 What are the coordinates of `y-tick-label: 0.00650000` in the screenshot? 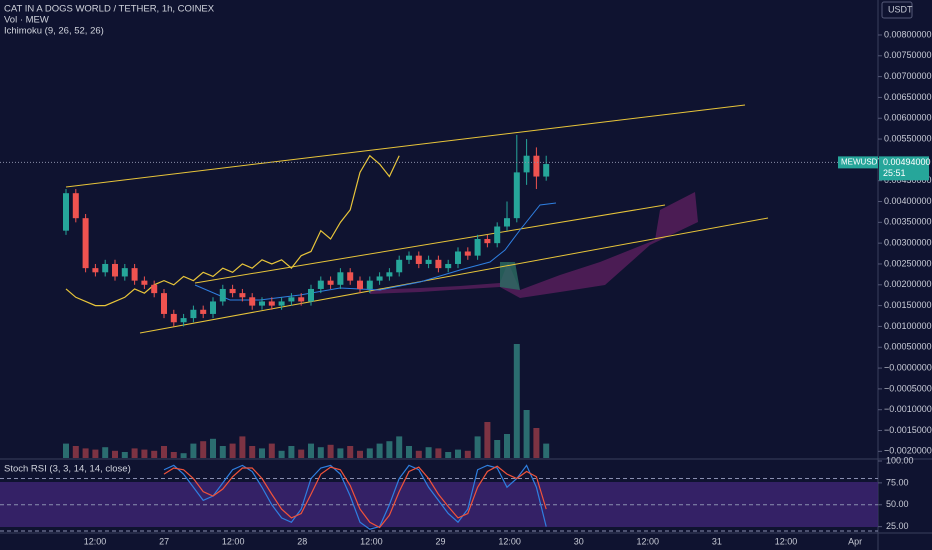 It's located at (908, 97).